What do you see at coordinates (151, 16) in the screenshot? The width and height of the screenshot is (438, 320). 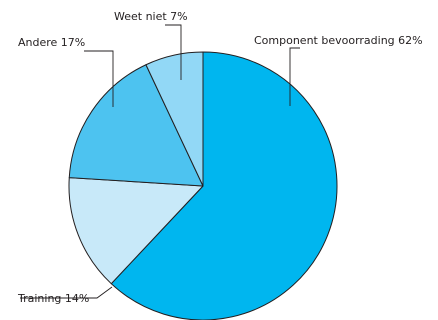 I see `slice-label-weet-niet: Weet niet 7%` at bounding box center [151, 16].